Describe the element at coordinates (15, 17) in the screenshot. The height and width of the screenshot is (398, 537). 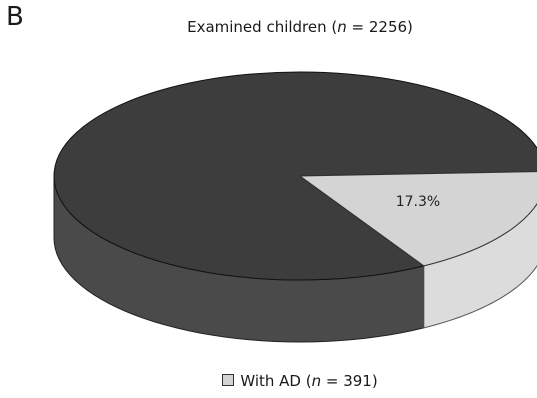
I see `panel-letter: B` at that location.